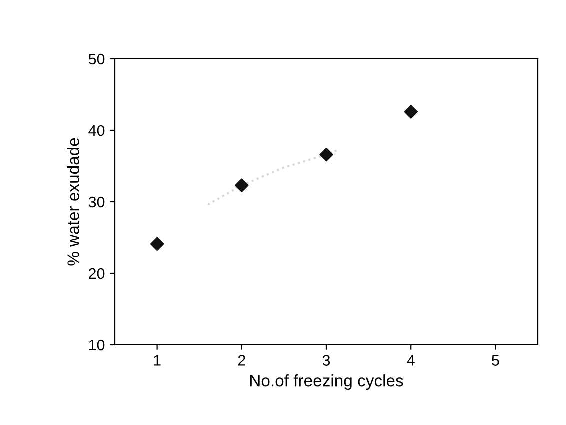 Image resolution: width=566 pixels, height=425 pixels. I want to click on x-tick-label: 3, so click(326, 360).